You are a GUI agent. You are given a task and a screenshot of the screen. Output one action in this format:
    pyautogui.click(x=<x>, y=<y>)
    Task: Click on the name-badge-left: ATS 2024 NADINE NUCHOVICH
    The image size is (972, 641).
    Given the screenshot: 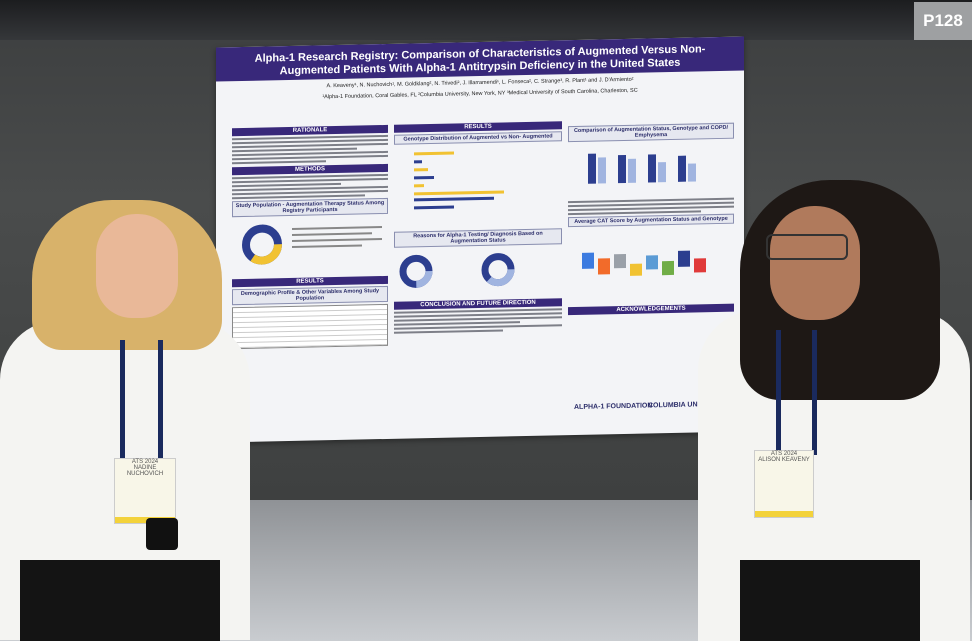 What is the action you would take?
    pyautogui.click(x=145, y=491)
    